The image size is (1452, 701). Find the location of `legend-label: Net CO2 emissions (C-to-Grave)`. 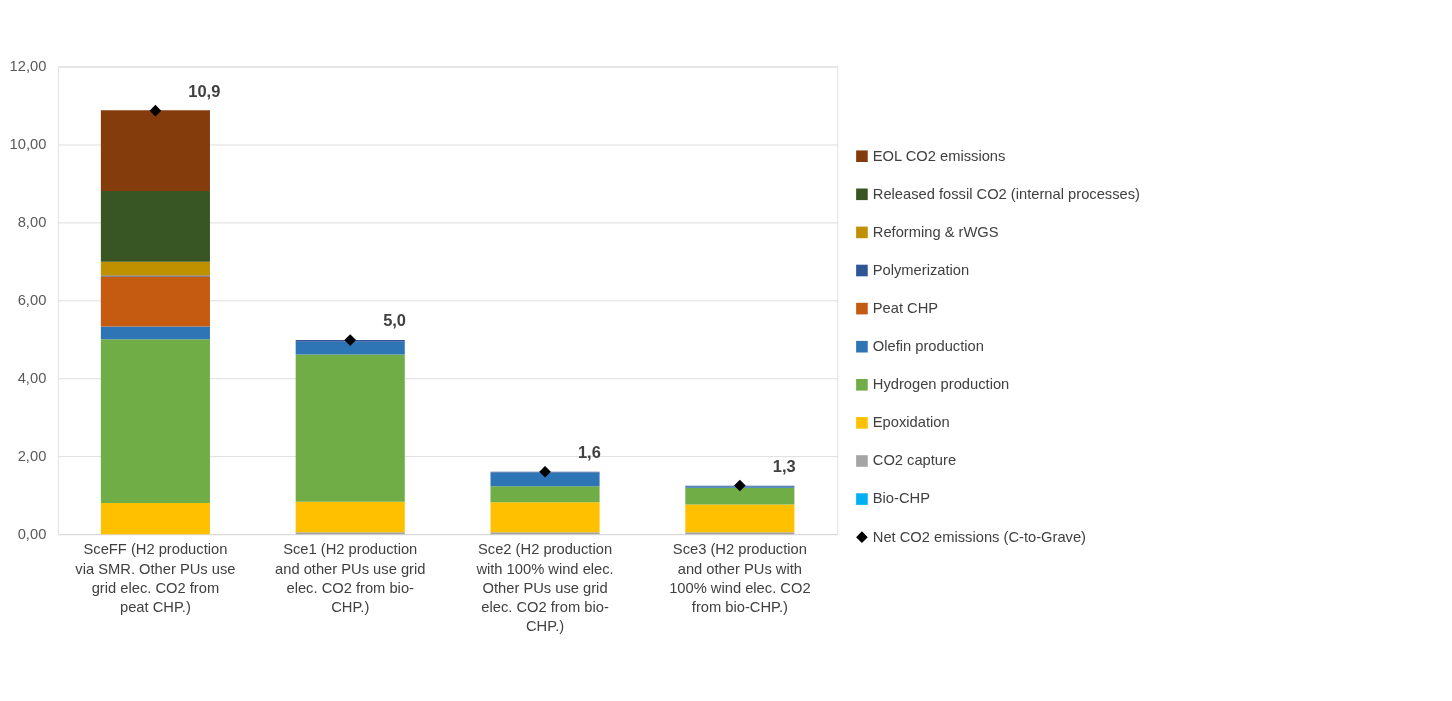

legend-label: Net CO2 emissions (C-to-Grave) is located at coordinates (979, 536).